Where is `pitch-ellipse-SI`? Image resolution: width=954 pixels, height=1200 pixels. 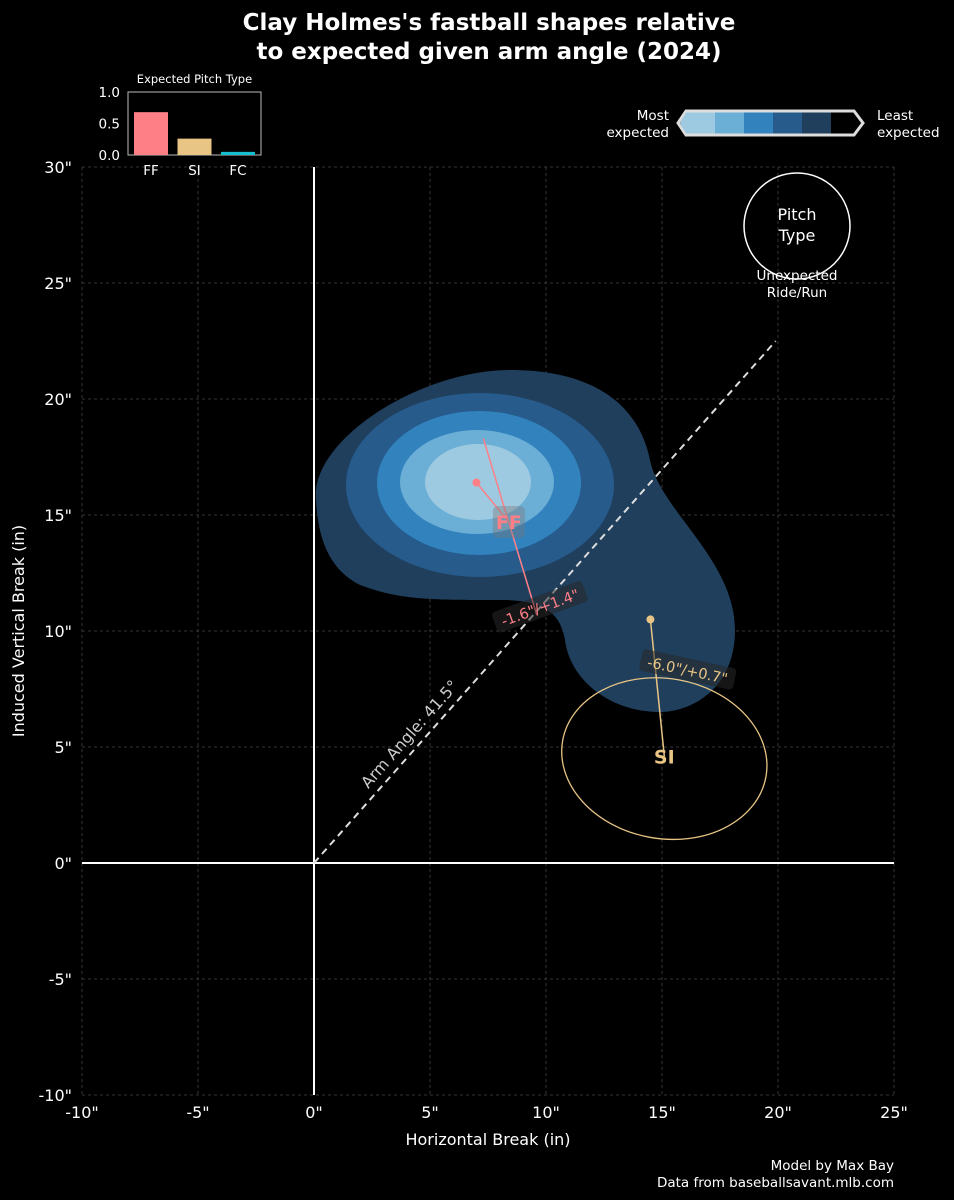
pitch-ellipse-SI is located at coordinates (664, 759).